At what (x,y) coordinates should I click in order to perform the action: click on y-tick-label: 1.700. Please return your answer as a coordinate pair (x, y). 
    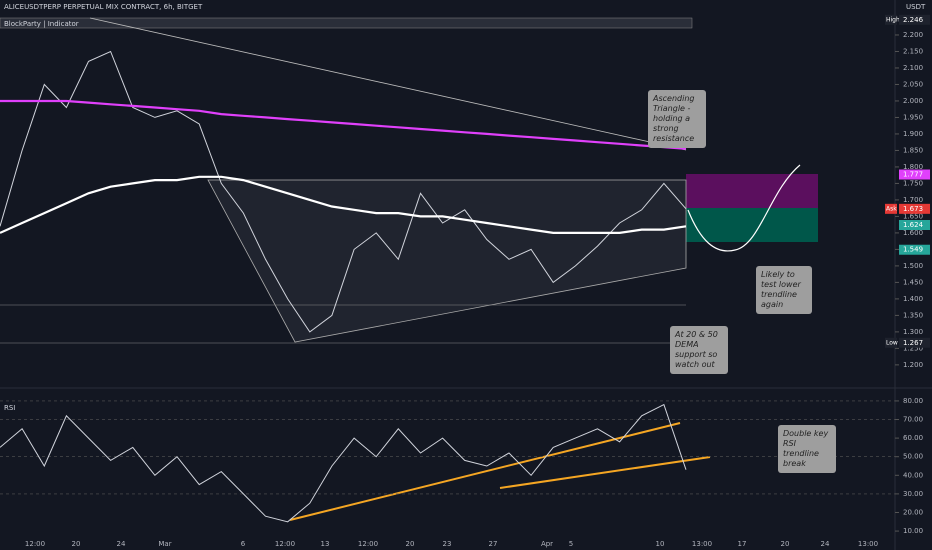
    Looking at the image, I should click on (913, 200).